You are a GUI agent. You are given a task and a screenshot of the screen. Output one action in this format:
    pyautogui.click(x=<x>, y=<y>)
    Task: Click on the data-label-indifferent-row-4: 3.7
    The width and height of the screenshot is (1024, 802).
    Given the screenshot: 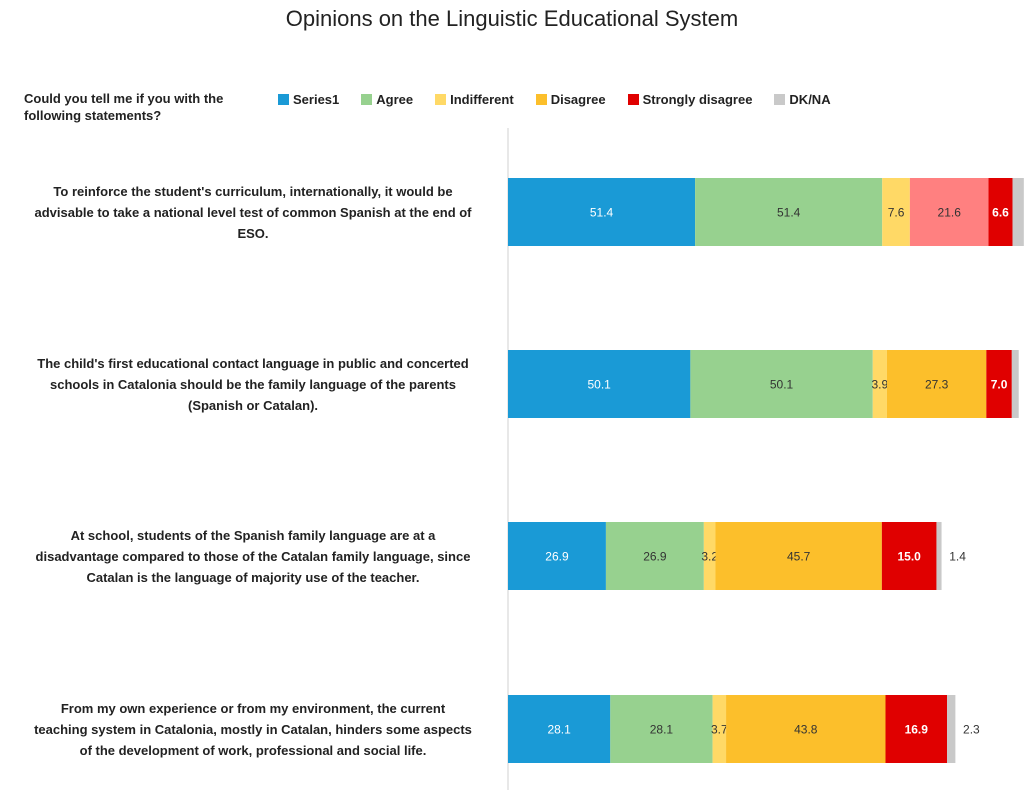 What is the action you would take?
    pyautogui.click(x=719, y=730)
    